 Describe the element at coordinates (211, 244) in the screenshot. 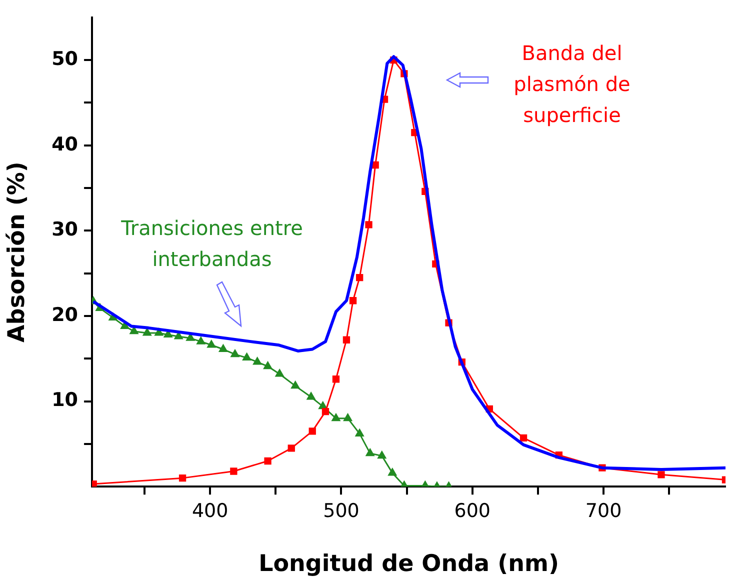

I see `annotation: Transiciones entre interbandas` at that location.